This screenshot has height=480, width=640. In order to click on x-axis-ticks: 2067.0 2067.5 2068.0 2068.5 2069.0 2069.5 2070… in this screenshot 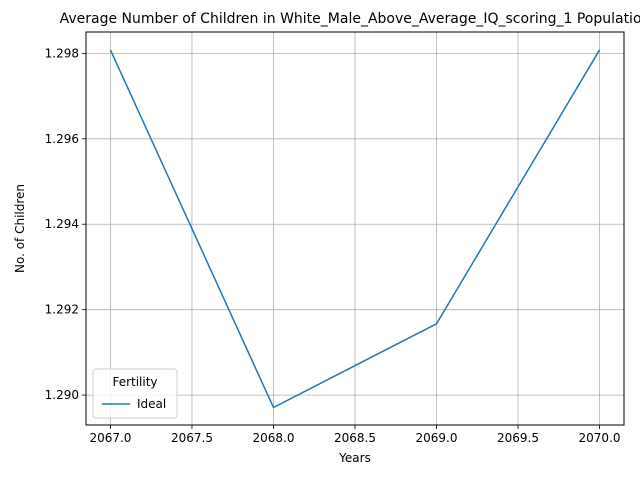, I will do `click(355, 435)`.